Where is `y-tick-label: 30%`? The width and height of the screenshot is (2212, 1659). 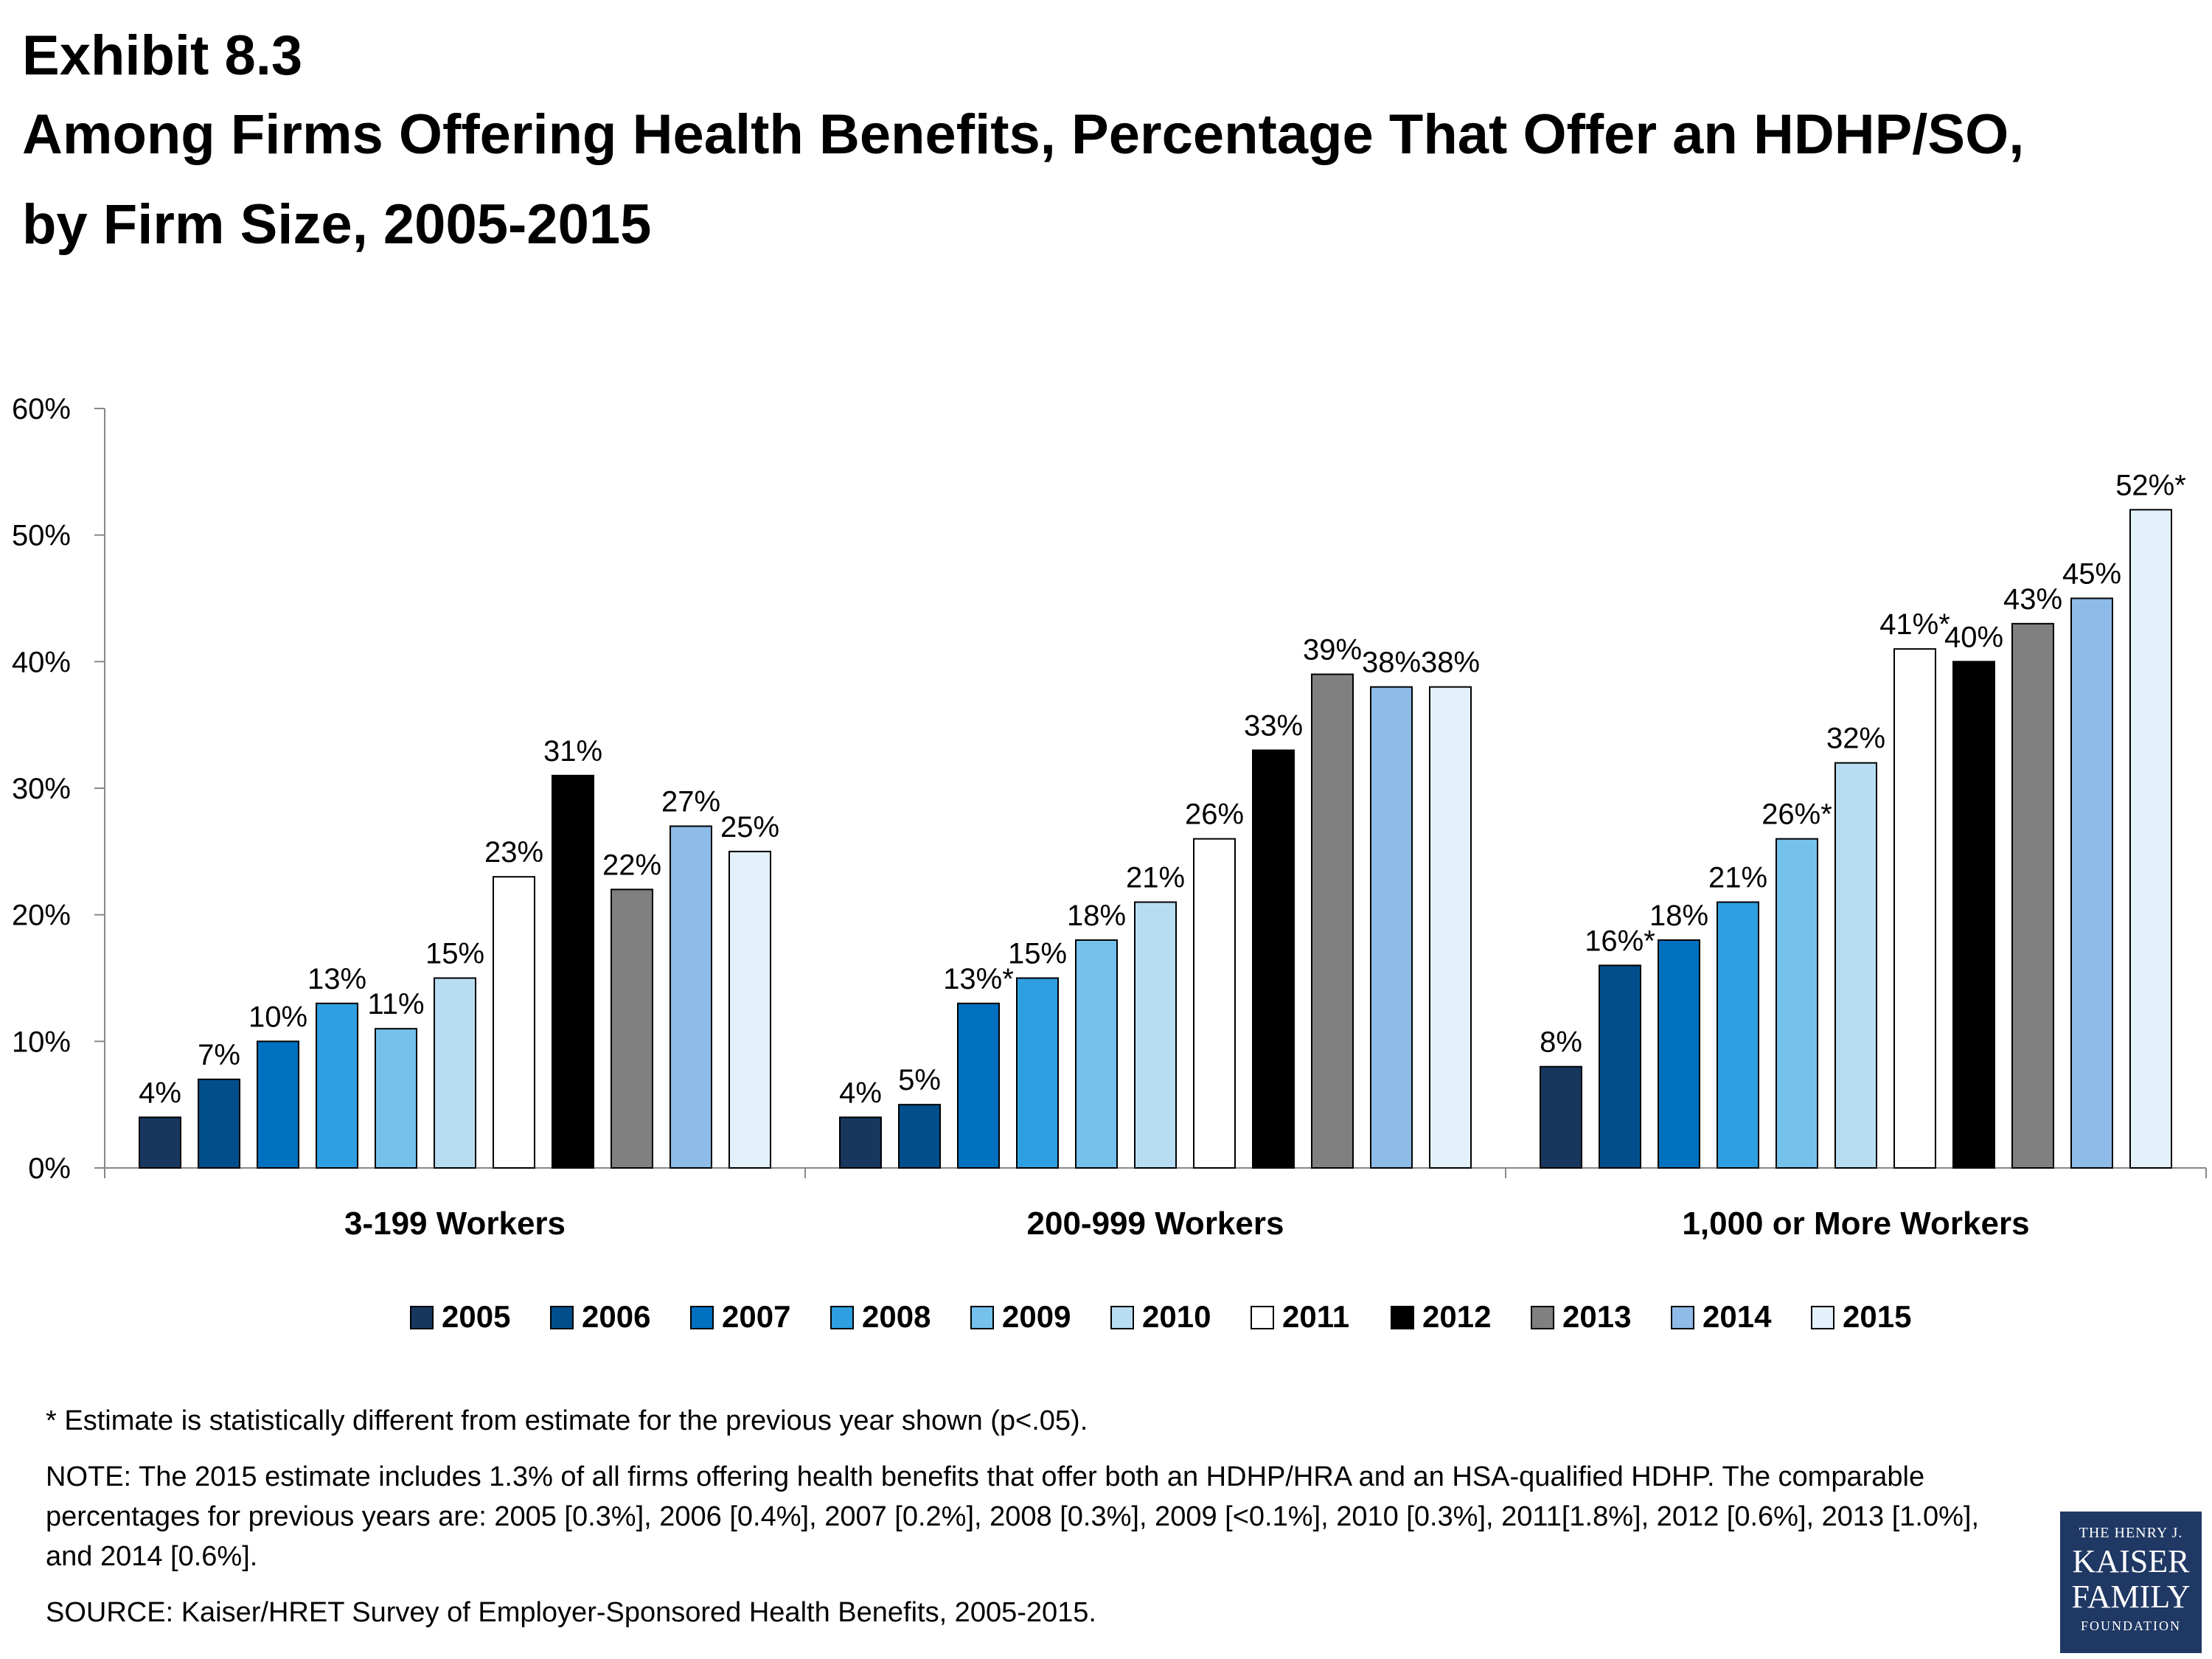
y-tick-label: 30% is located at coordinates (41, 789).